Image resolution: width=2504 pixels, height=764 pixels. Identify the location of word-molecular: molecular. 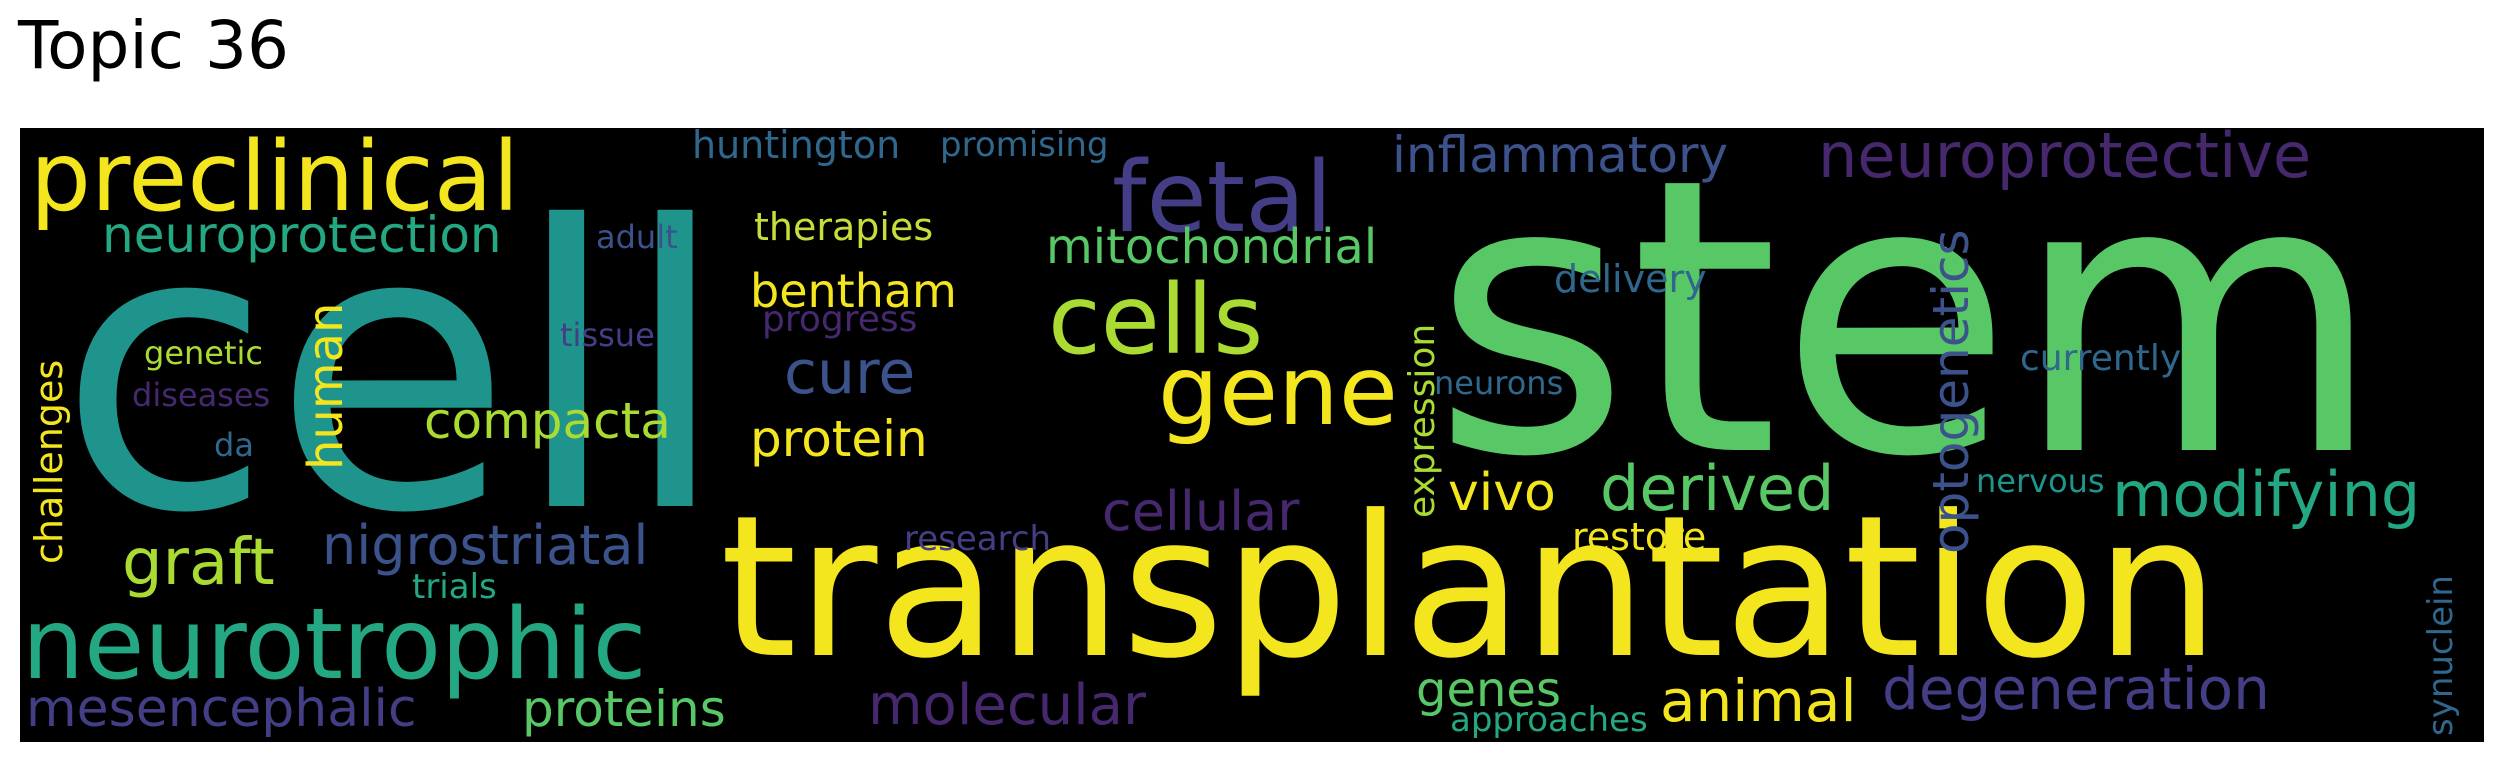
(1007, 705).